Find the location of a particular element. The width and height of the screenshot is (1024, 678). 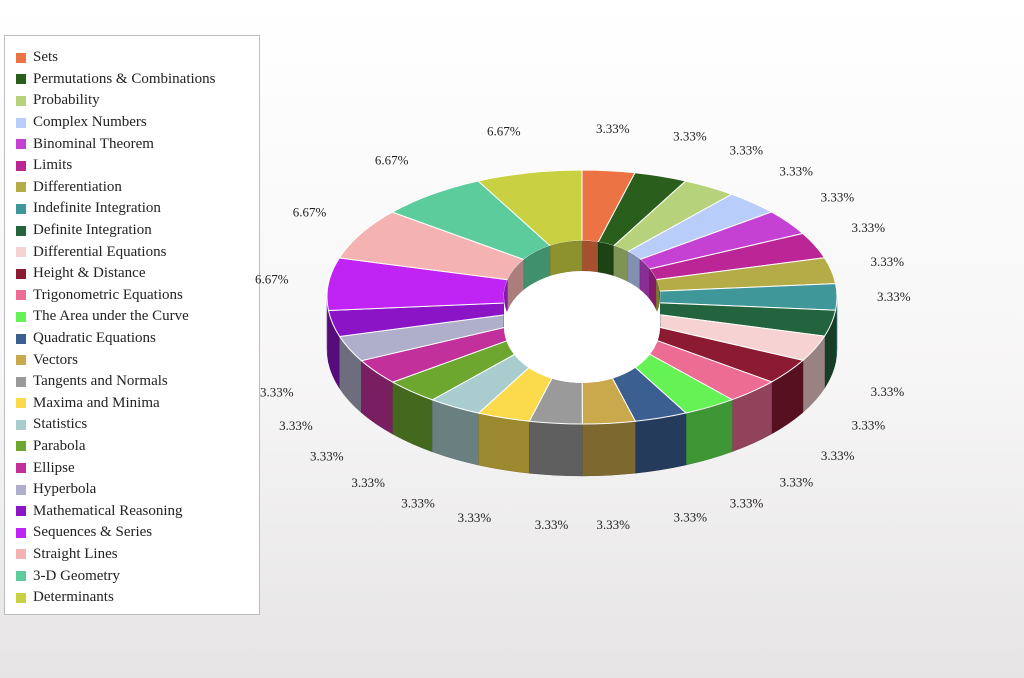

data-label-complex-numbers: 3.33% is located at coordinates (796, 170).